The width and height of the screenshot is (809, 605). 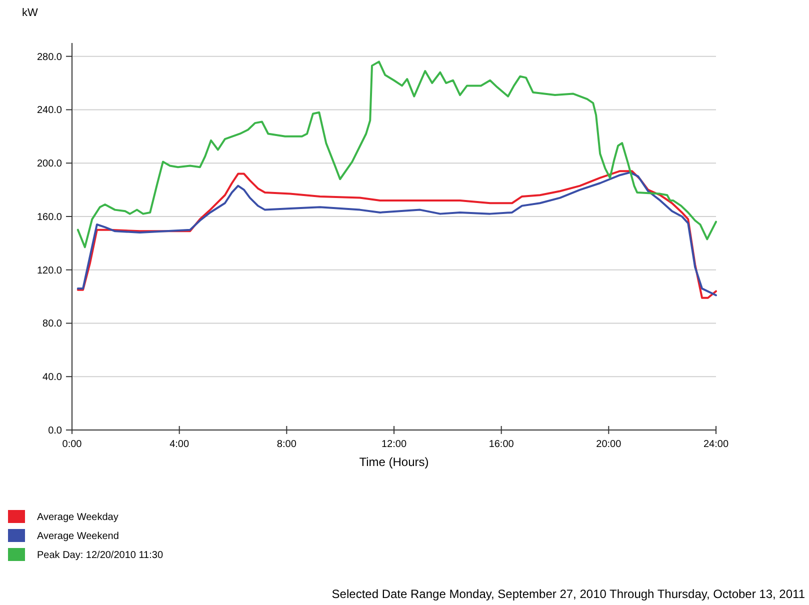 I want to click on y-tick-label: 160.0, so click(x=49, y=217).